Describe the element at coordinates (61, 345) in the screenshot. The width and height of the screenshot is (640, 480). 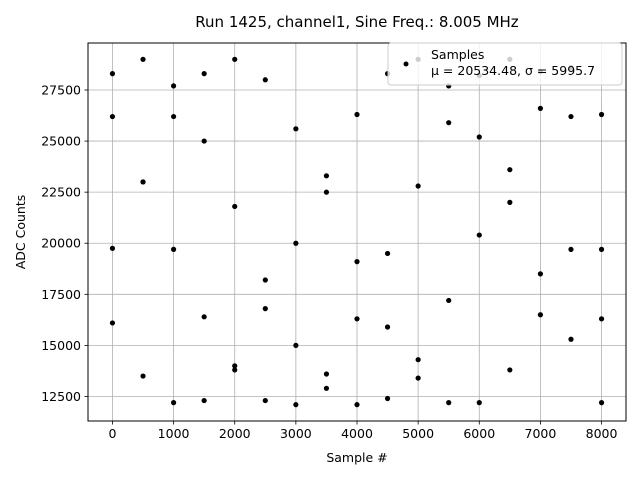
I see `y-tick-label: 15000` at that location.